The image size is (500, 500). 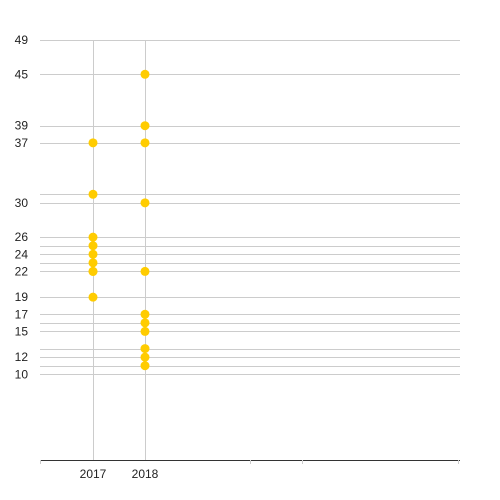 What do you see at coordinates (22, 126) in the screenshot?
I see `y-tick-label: 39` at bounding box center [22, 126].